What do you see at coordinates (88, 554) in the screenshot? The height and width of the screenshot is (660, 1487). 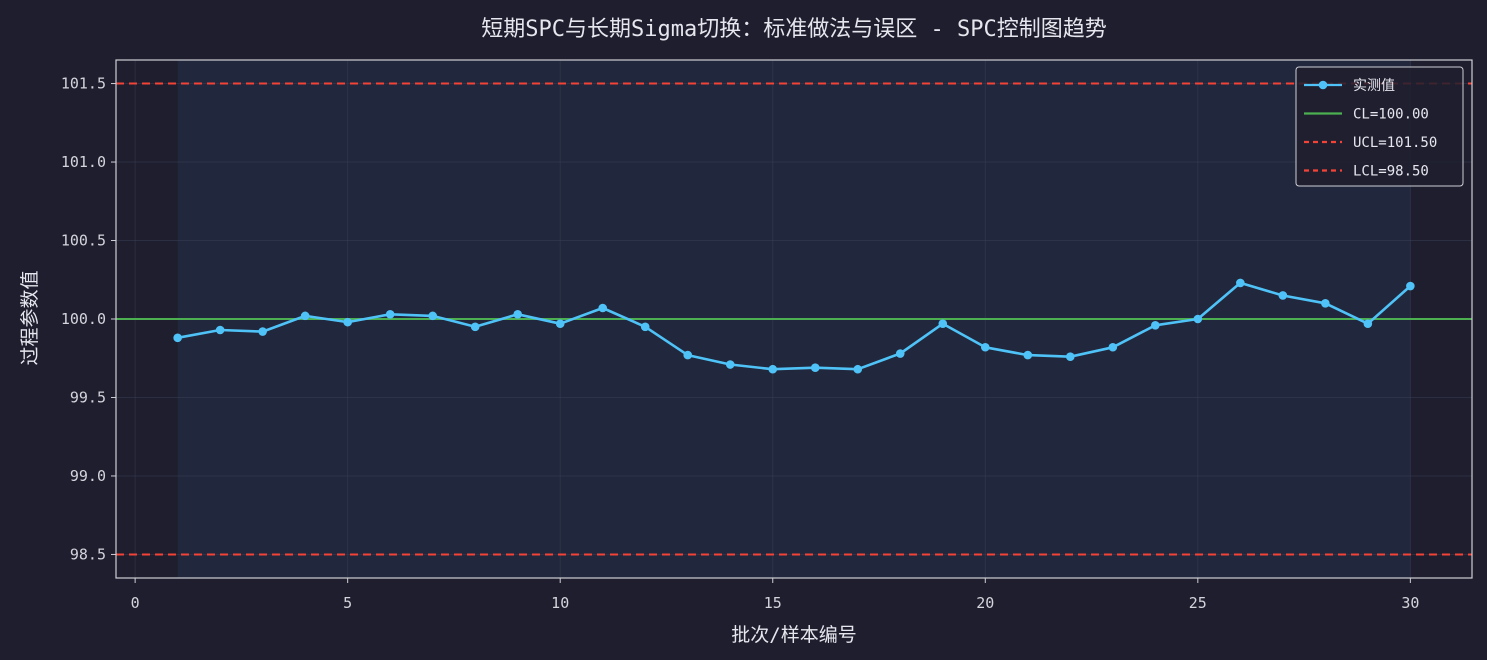 I see `y-tick-label: 98.5` at bounding box center [88, 554].